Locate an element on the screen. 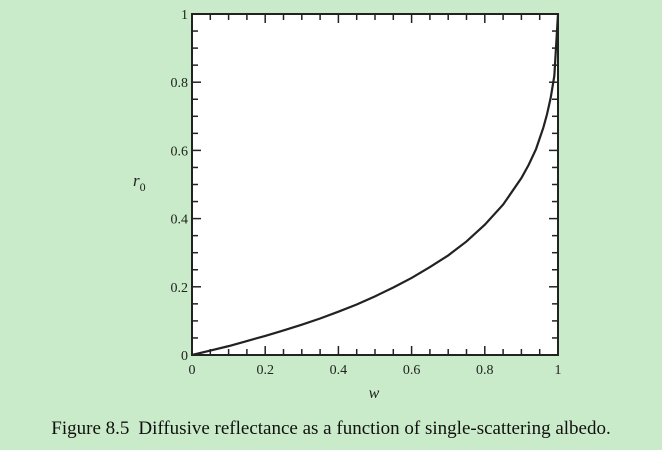 The width and height of the screenshot is (662, 450). x-tick-label: 0 is located at coordinates (192, 370).